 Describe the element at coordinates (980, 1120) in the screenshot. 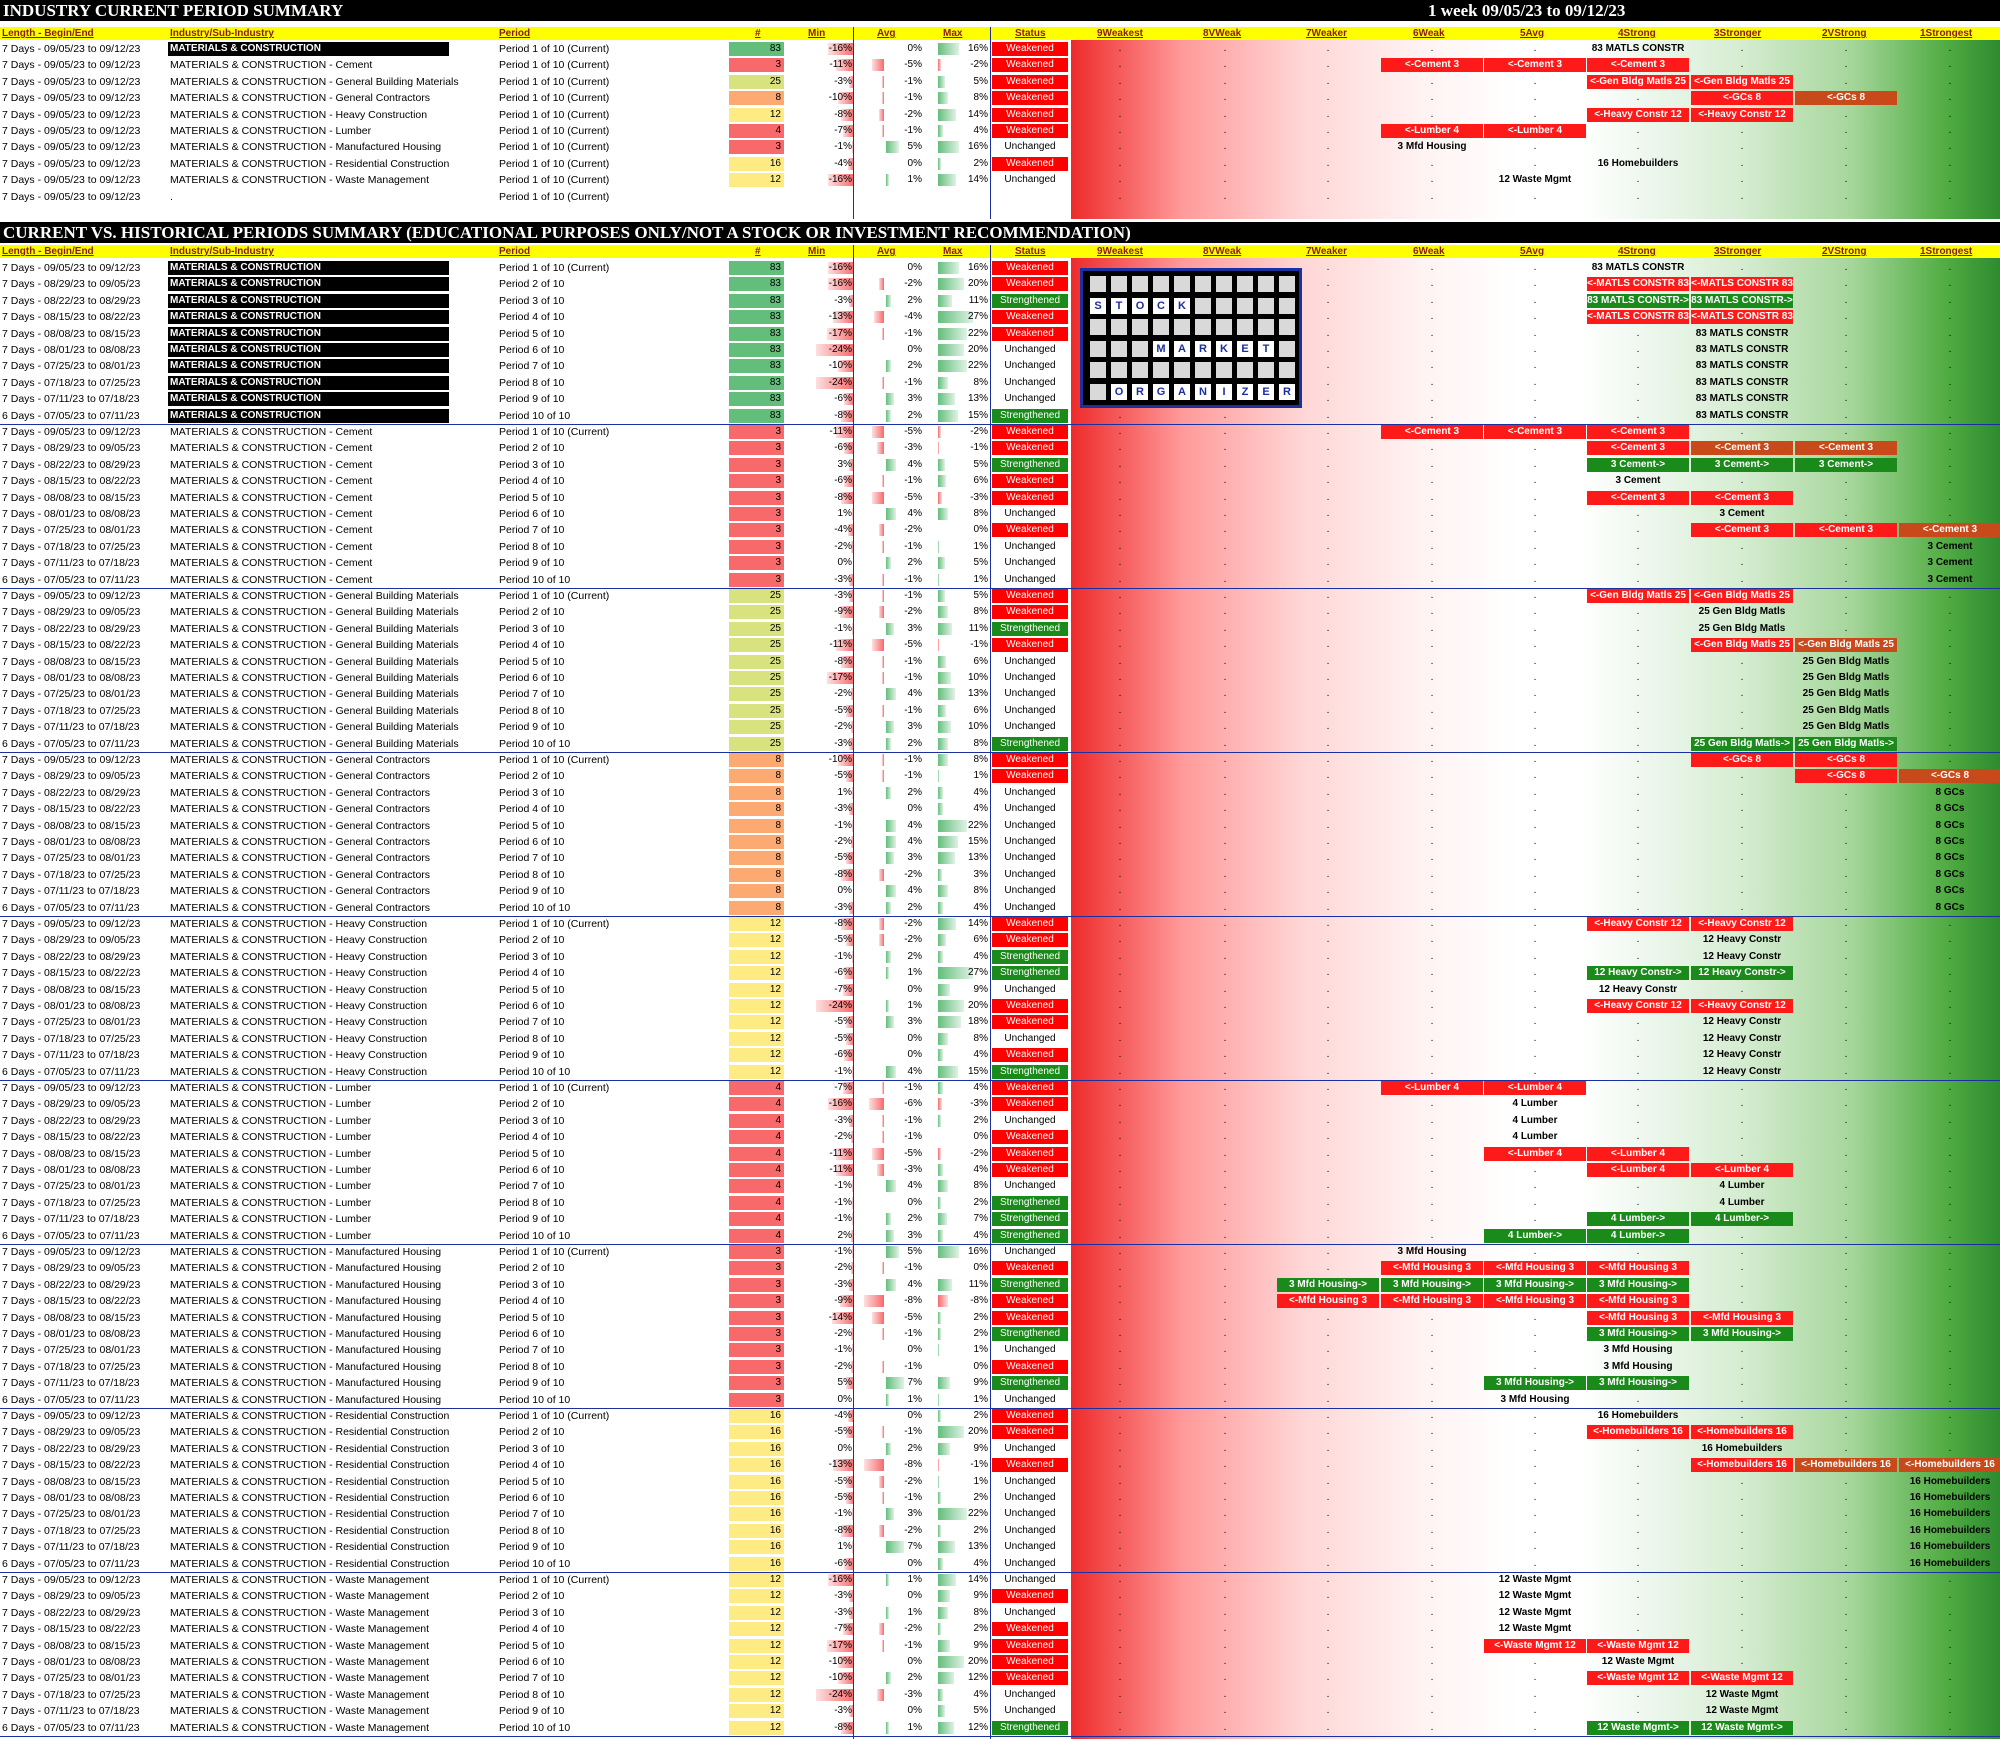

I see `max-cell: 2%` at that location.